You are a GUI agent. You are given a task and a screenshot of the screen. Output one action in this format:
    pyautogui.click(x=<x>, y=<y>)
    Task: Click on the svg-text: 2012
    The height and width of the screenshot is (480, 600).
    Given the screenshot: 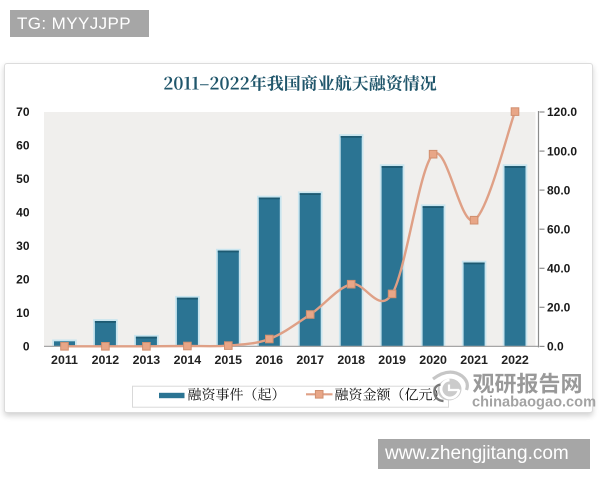 What is the action you would take?
    pyautogui.click(x=106, y=360)
    